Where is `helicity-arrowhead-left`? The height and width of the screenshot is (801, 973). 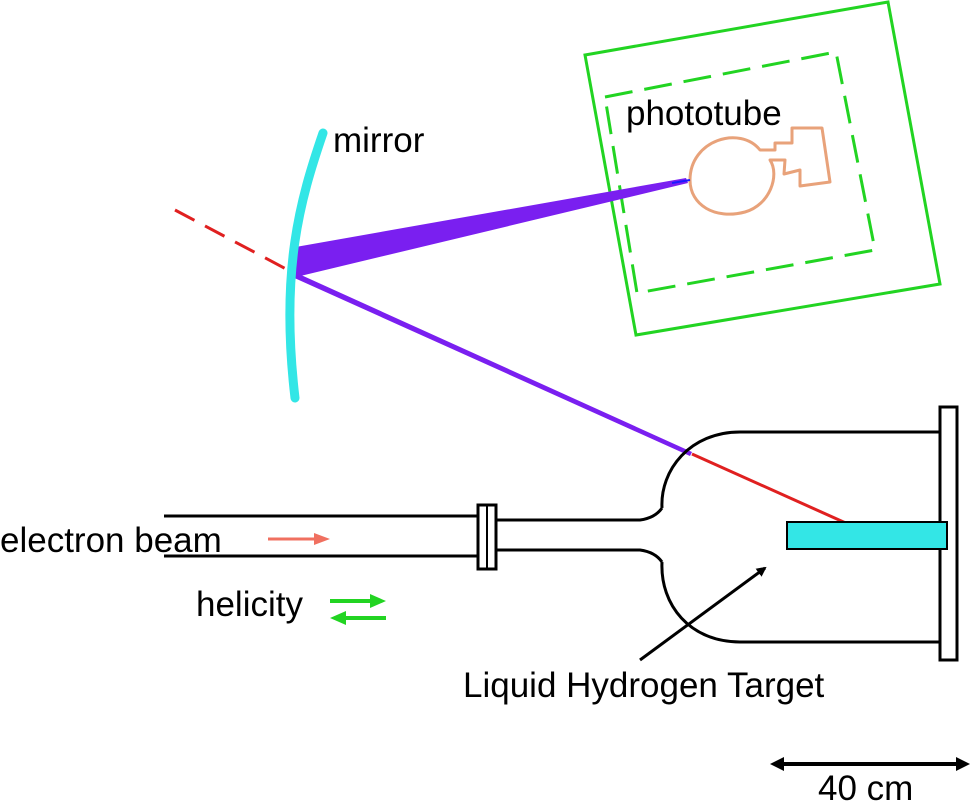
helicity-arrowhead-left is located at coordinates (338, 618).